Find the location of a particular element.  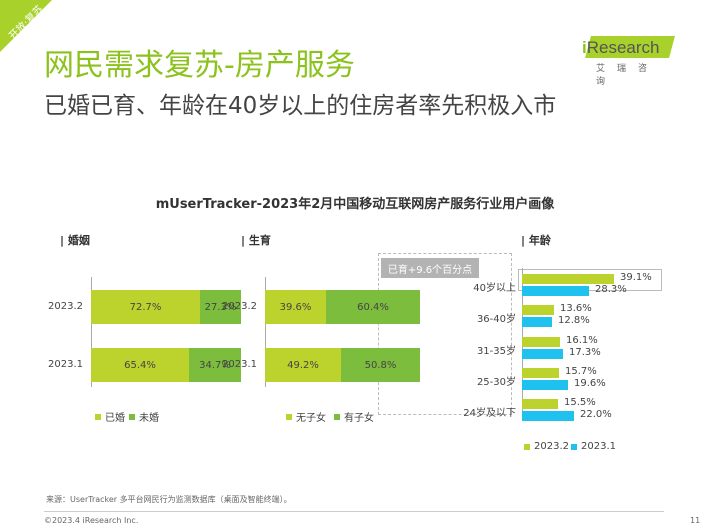

legend-label: 已婚 is located at coordinates (115, 418).